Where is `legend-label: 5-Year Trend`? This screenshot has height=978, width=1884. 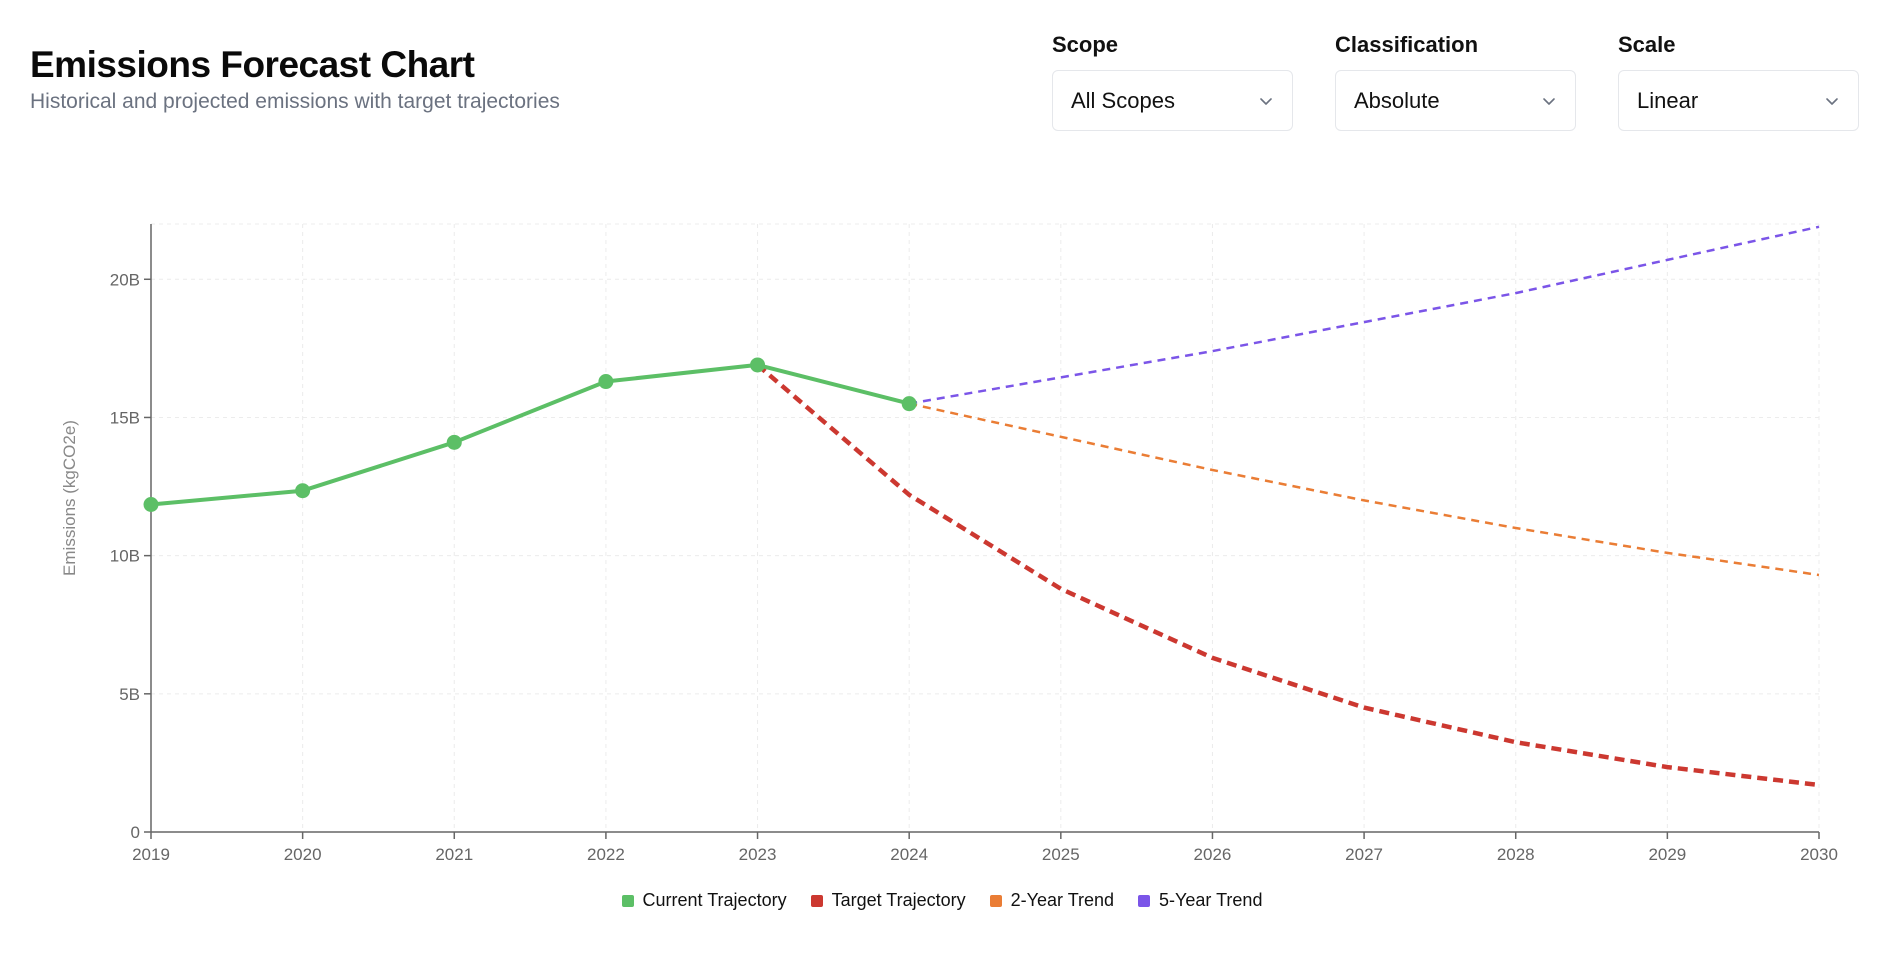 legend-label: 5-Year Trend is located at coordinates (1211, 900).